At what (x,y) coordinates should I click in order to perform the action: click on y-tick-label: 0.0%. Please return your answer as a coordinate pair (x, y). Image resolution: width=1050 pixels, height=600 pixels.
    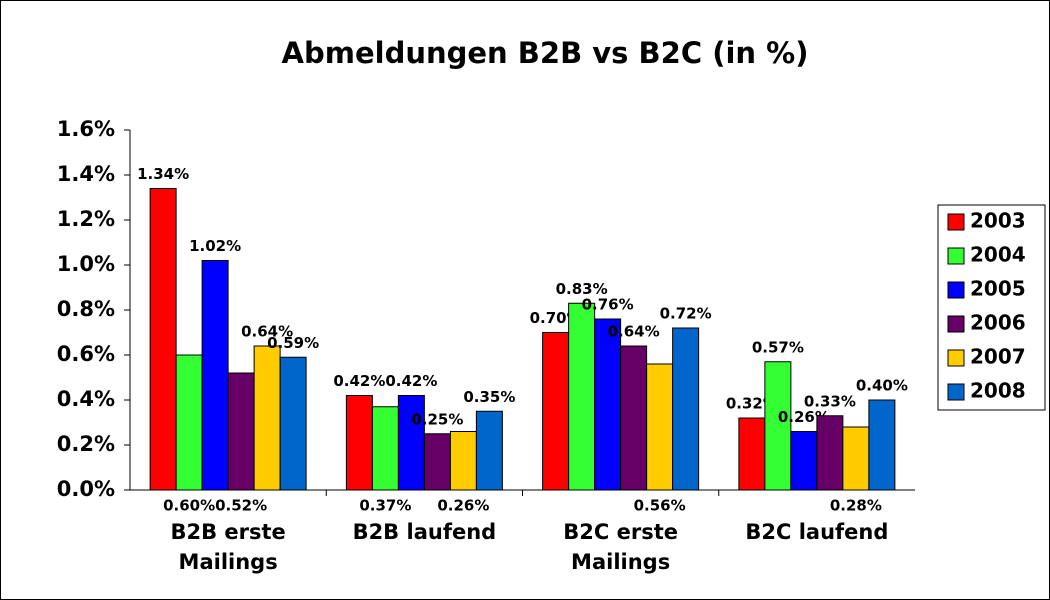
    Looking at the image, I should click on (86, 489).